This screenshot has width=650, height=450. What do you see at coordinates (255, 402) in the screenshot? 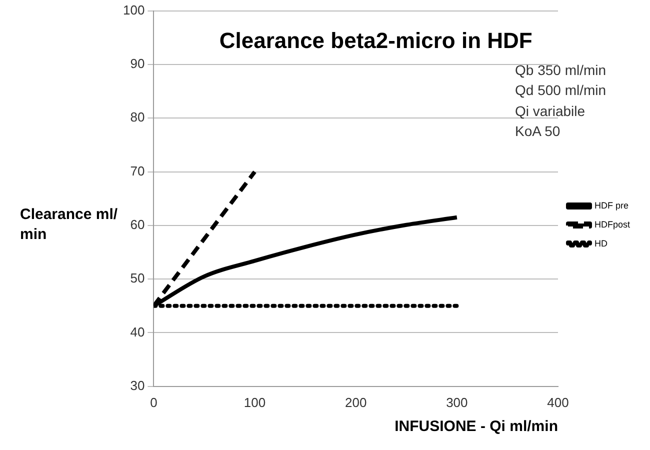
I see `x-tick-label: 100` at bounding box center [255, 402].